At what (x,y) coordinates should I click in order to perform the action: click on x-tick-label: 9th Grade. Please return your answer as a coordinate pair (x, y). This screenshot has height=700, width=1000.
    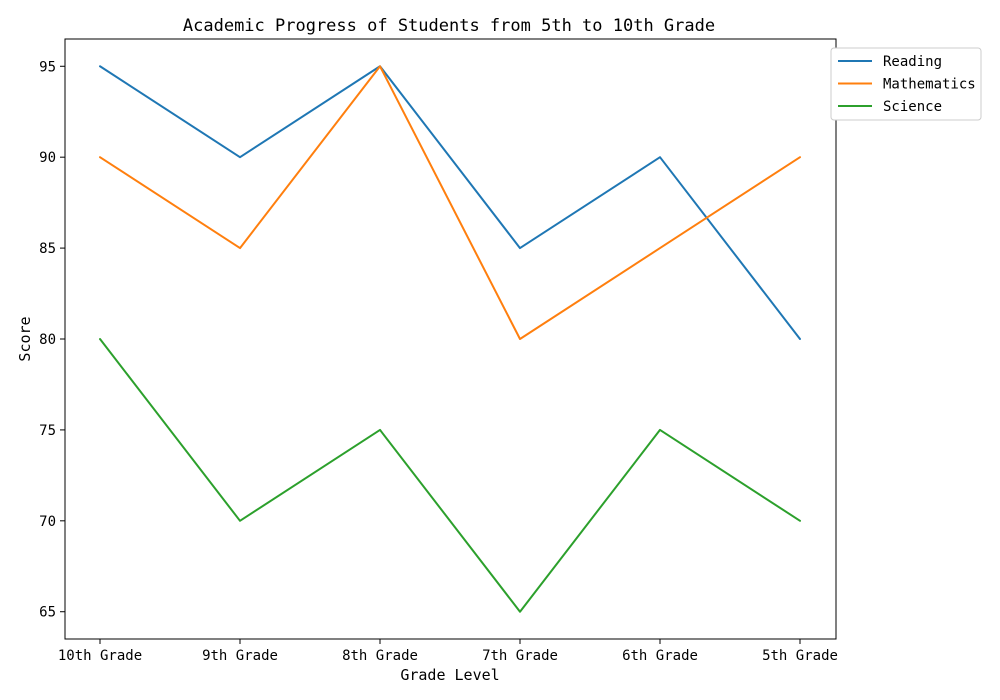
    Looking at the image, I should click on (240, 656).